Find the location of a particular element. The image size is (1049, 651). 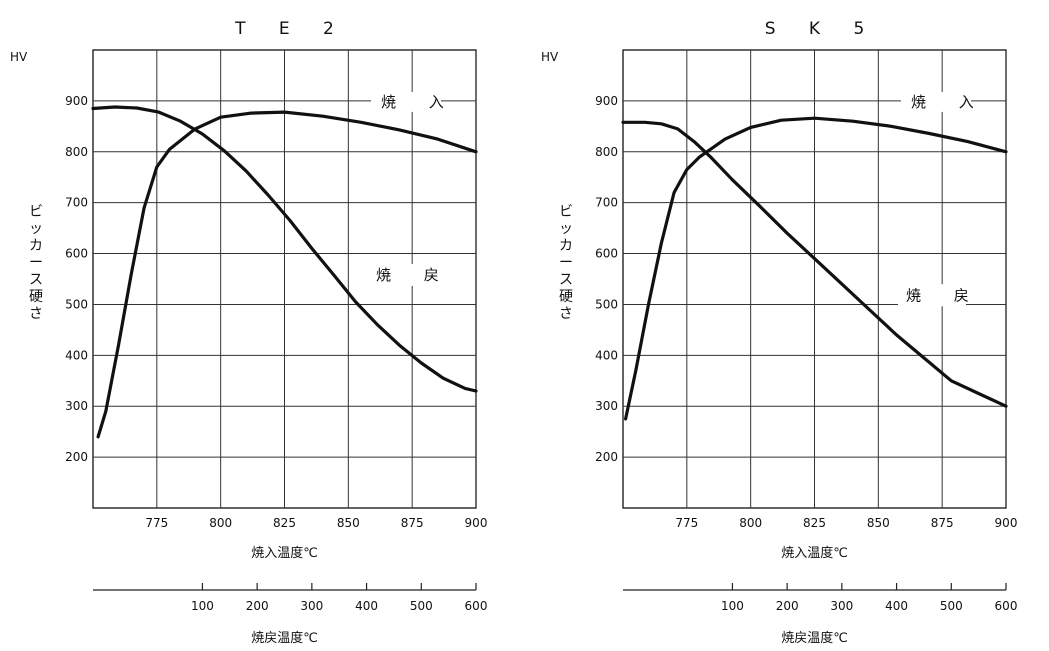

x-tick-label: 775 is located at coordinates (156, 523).